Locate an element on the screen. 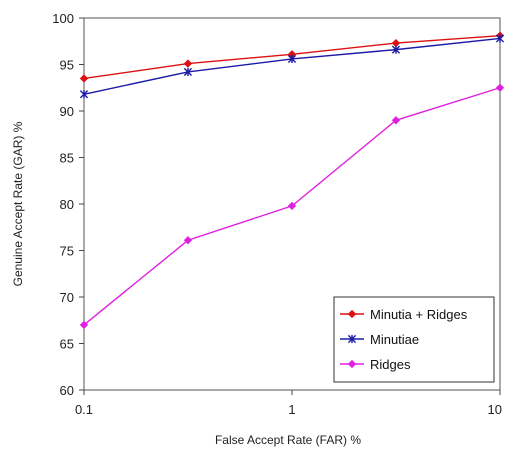 Image resolution: width=510 pixels, height=455 pixels. x-axis-title: False Accept Rate (FAR) % is located at coordinates (288, 440).